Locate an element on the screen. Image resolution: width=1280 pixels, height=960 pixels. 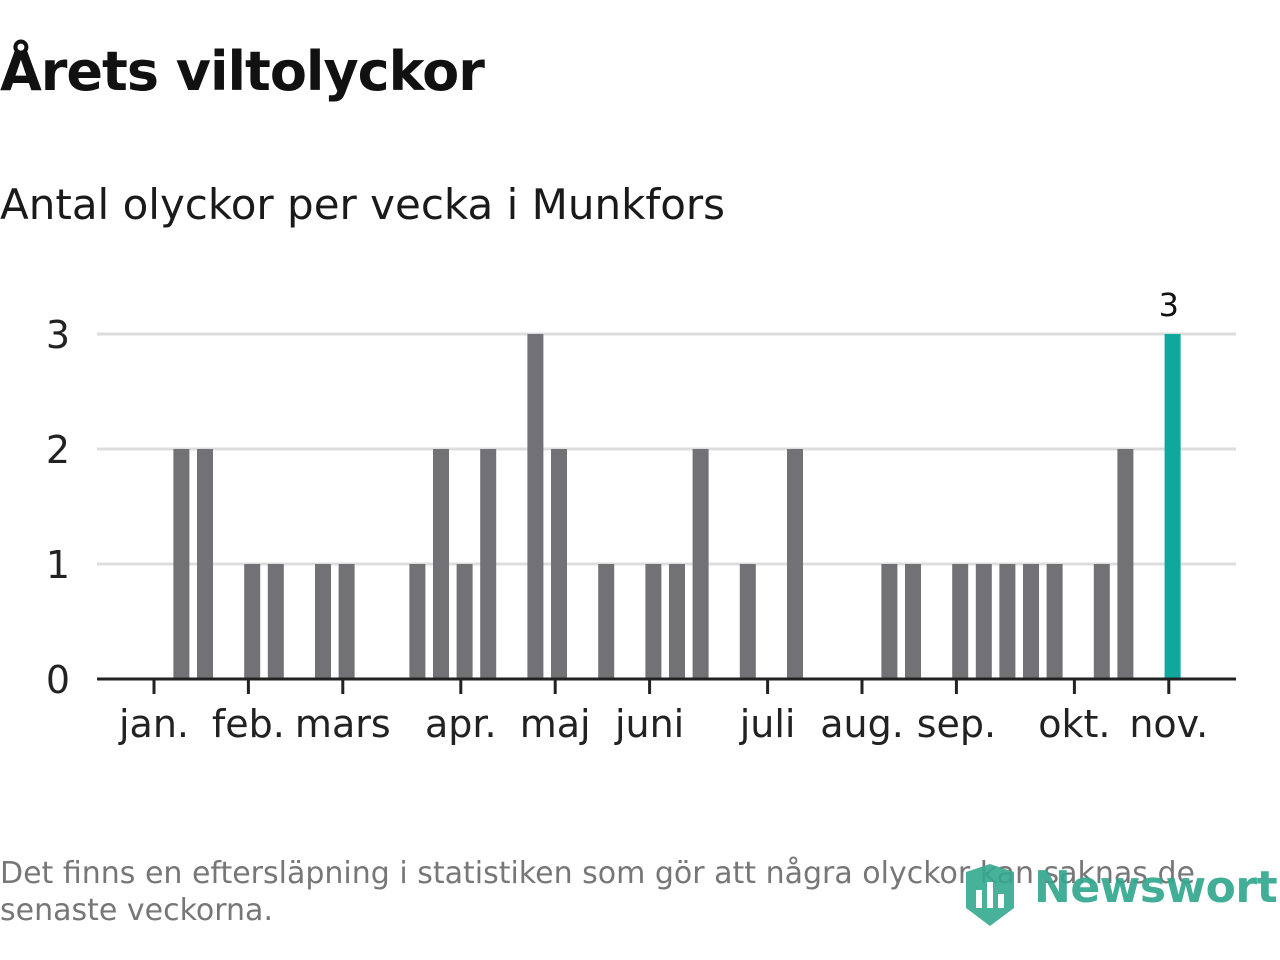
chart-title: Årets viltolyckor is located at coordinates (242, 71).